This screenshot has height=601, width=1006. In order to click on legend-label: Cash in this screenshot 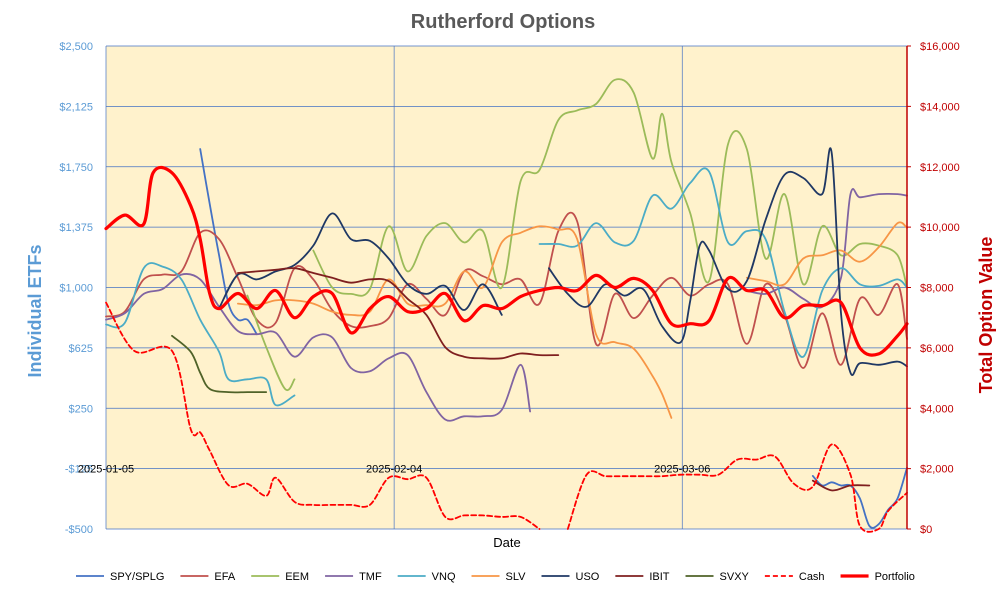, I will do `click(812, 577)`.